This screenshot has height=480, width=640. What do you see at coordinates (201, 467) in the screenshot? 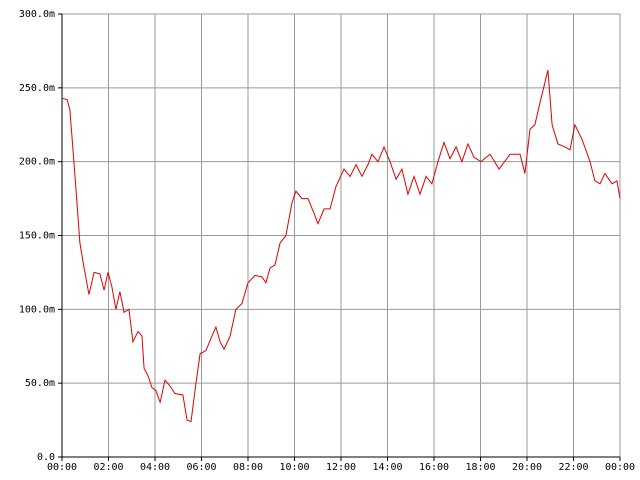
I see `x-tick-label: 06:00` at bounding box center [201, 467].